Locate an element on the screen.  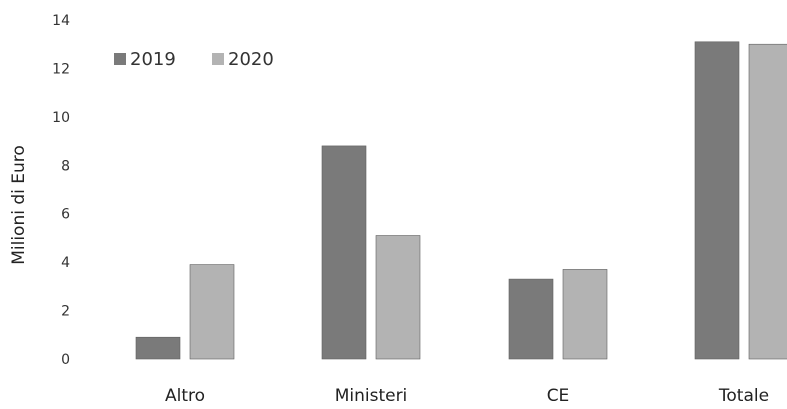
category-label-totale: Totale is located at coordinates (743, 395).